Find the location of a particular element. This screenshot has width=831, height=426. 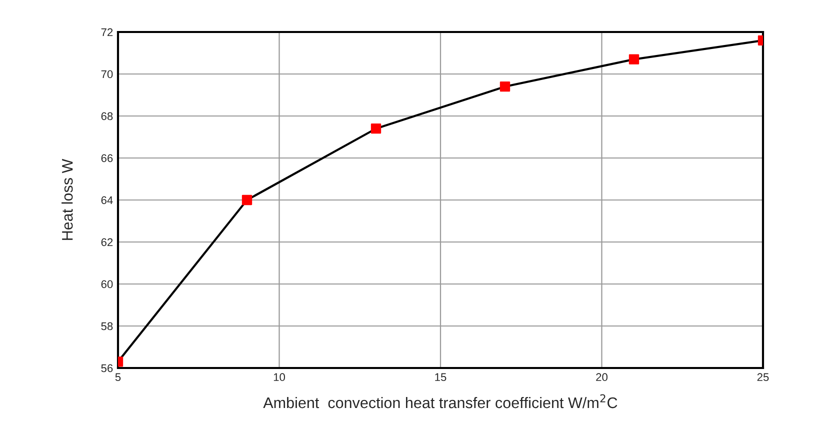

y-tick-label: 60 is located at coordinates (107, 284).